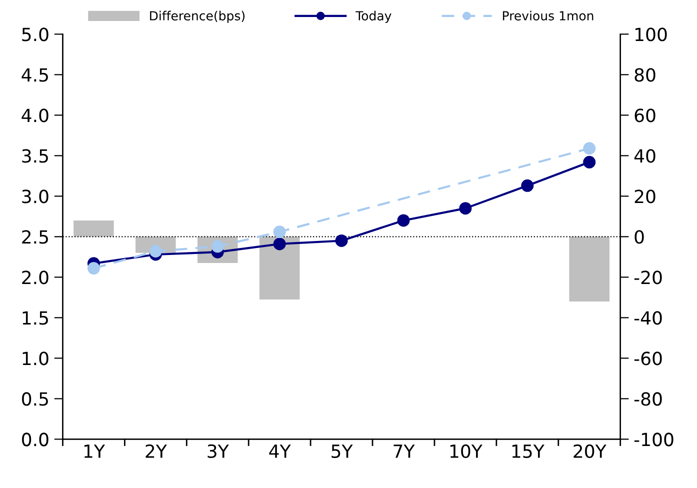  What do you see at coordinates (35, 318) in the screenshot?
I see `y-tick-label: 1.5` at bounding box center [35, 318].